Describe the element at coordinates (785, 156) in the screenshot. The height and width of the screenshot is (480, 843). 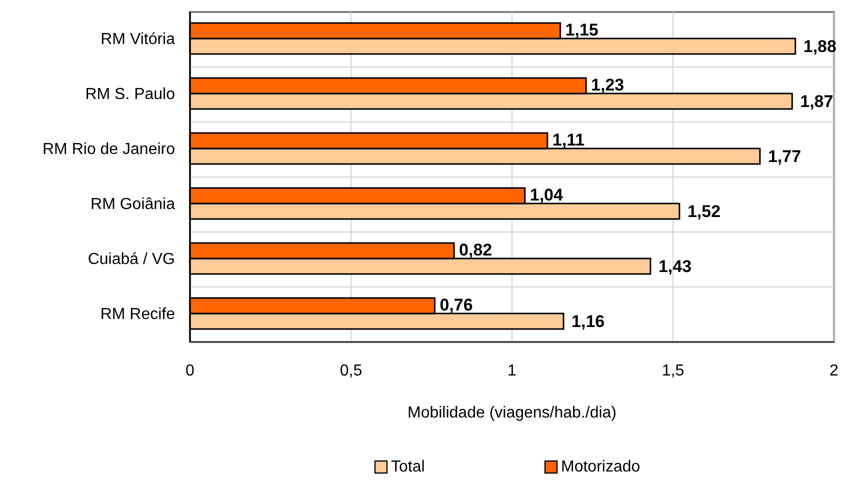
I see `data-label: 1,77` at that location.